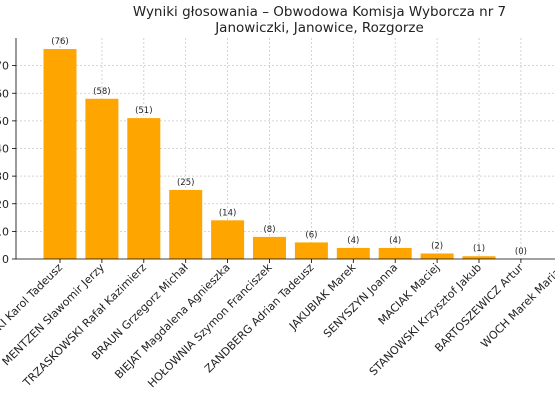 This screenshot has height=400, width=555. I want to click on data-label: (6), so click(311, 235).